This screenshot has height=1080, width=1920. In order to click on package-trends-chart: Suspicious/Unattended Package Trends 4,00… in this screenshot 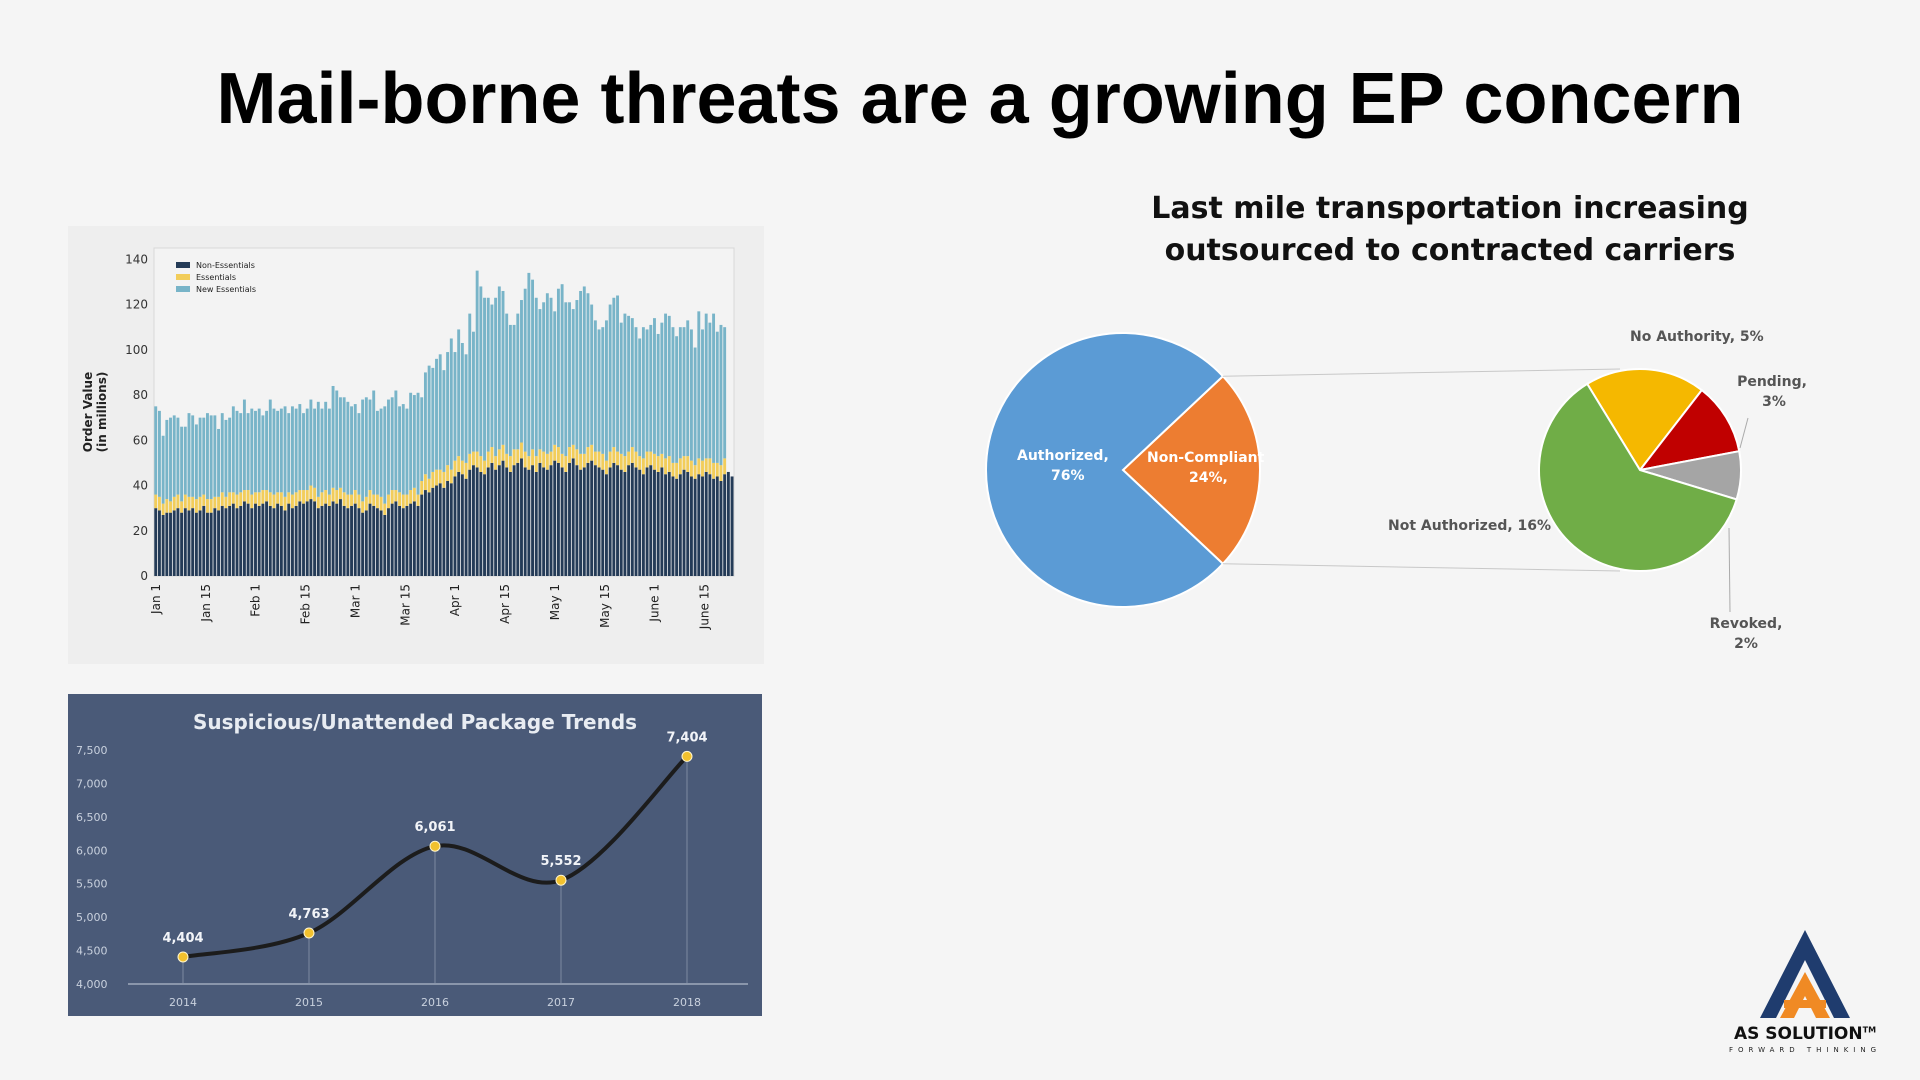, I will do `click(415, 855)`.